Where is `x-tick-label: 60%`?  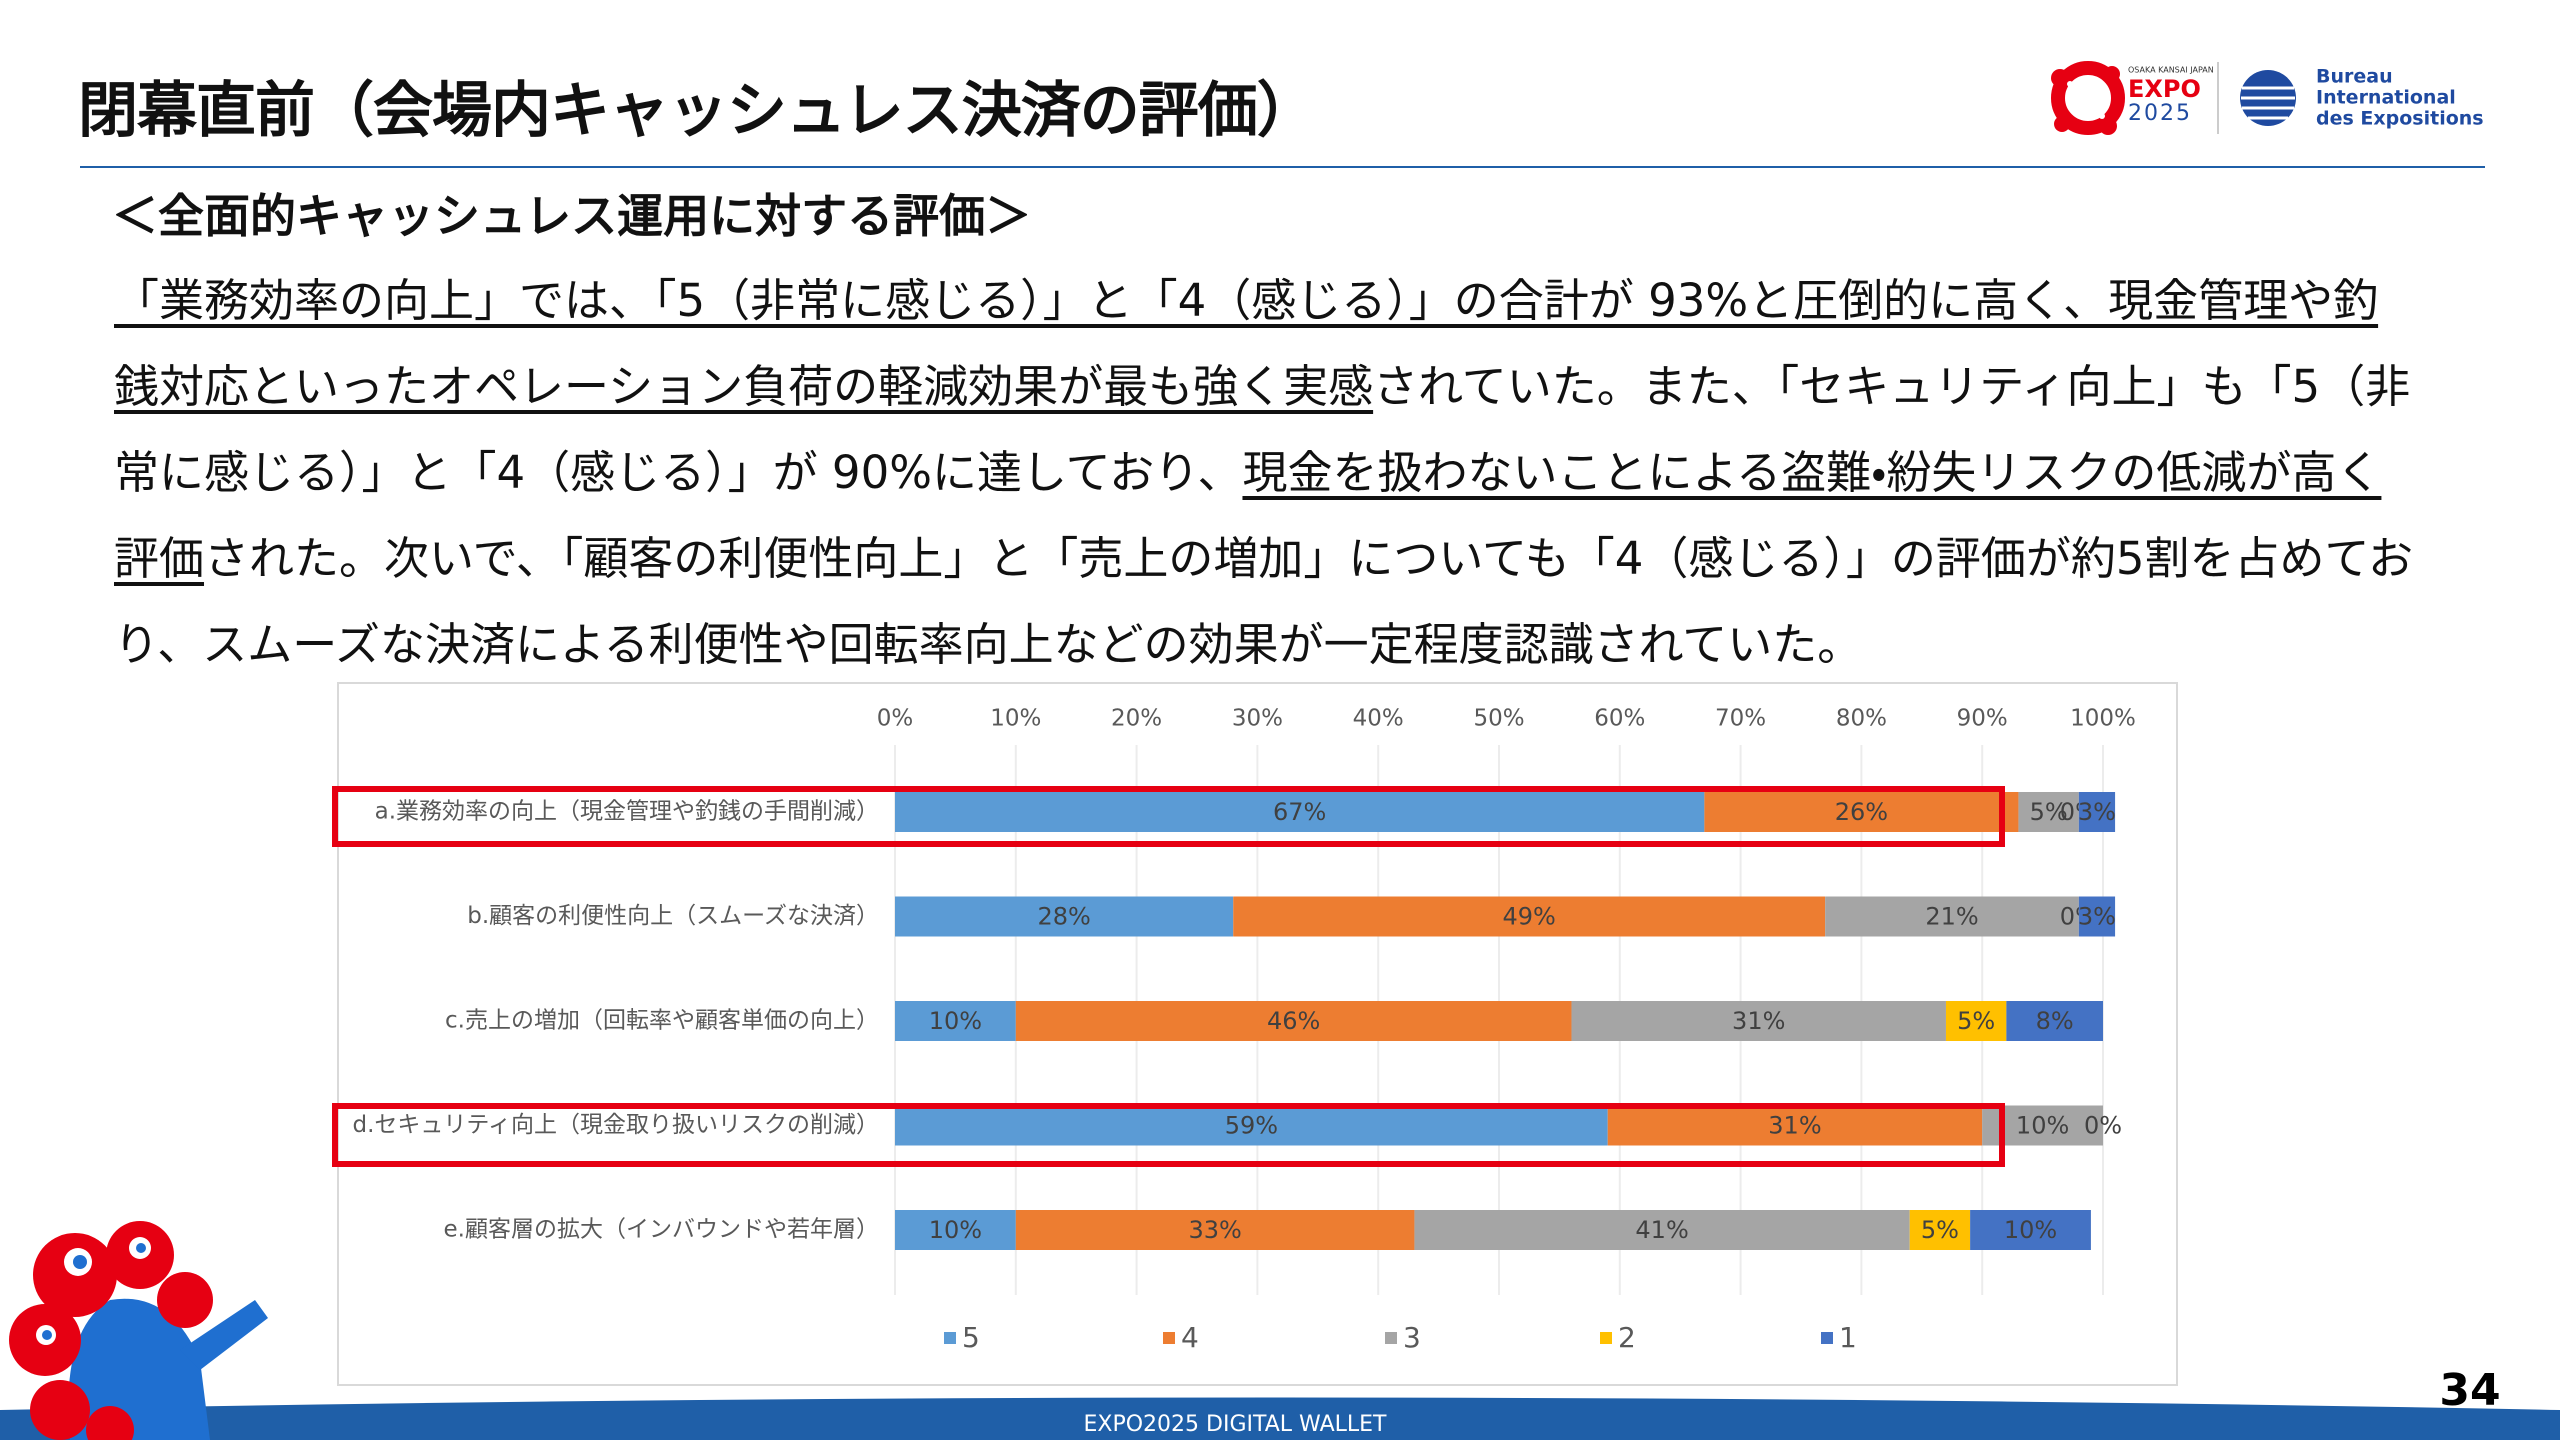
x-tick-label: 60% is located at coordinates (1619, 719).